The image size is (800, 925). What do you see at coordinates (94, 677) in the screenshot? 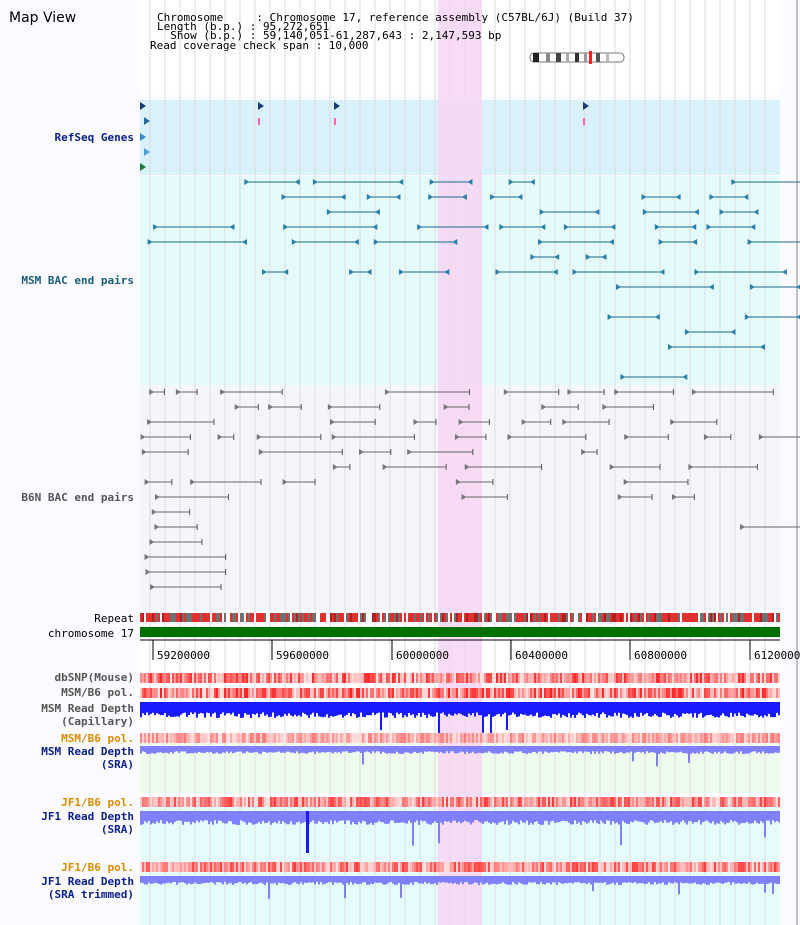
I see `track-label-dbsnp: dbSNP(Mouse)` at bounding box center [94, 677].